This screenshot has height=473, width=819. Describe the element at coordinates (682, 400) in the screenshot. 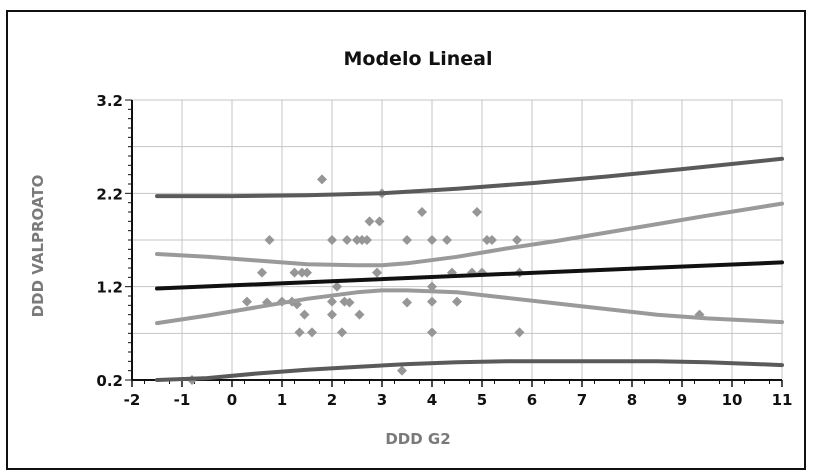

I see `x-tick-label: 9` at that location.